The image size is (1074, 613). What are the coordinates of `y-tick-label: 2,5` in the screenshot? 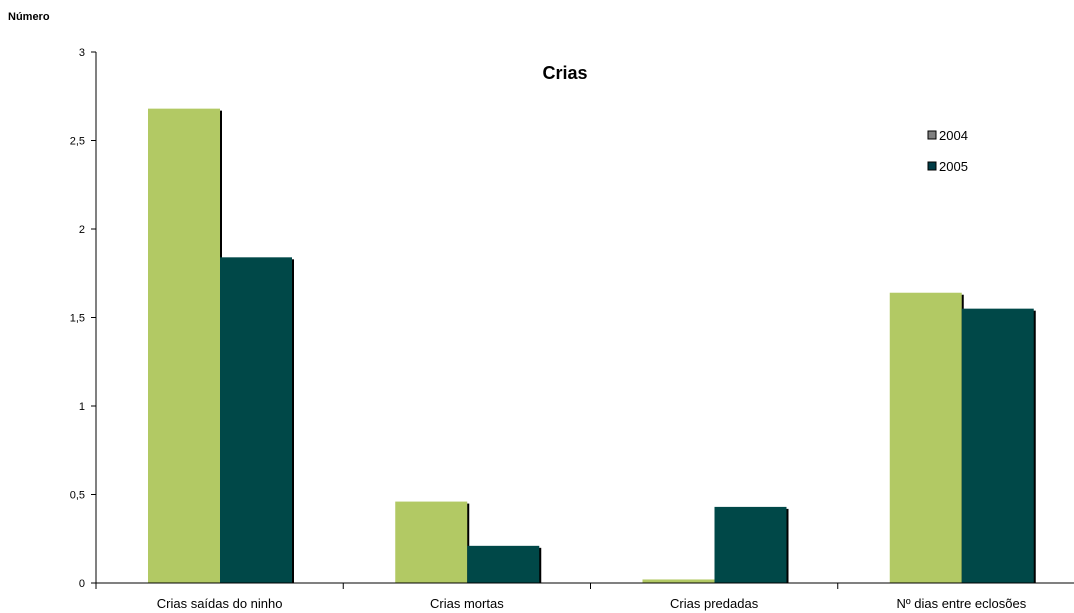 It's located at (77, 142).